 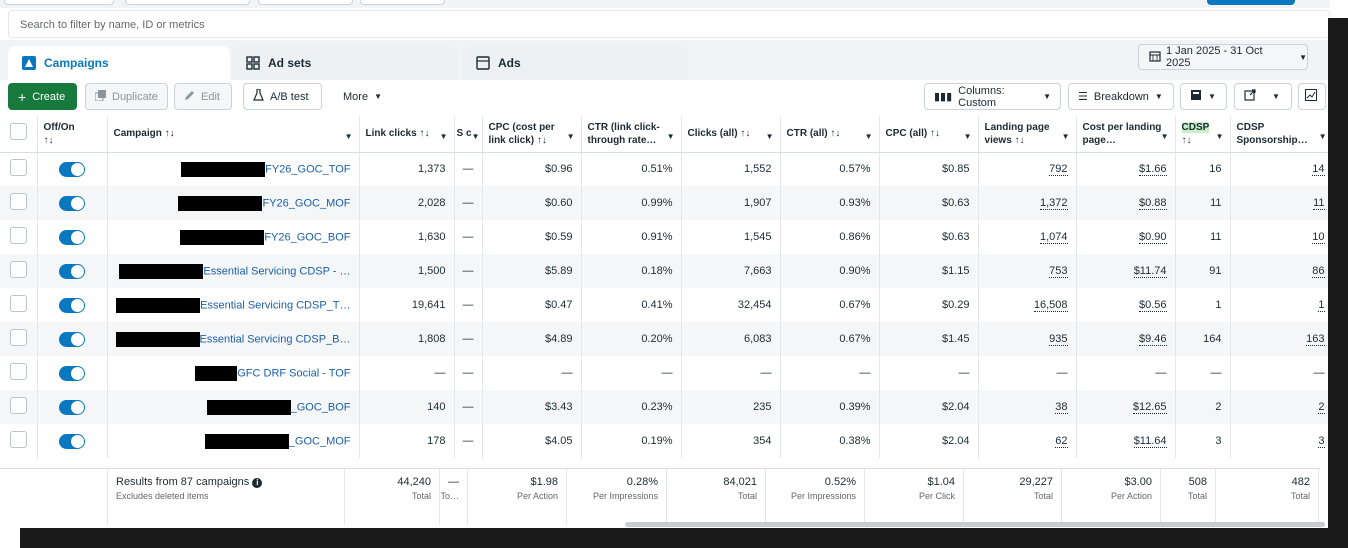 I want to click on col-header-clicks-all: Clicks (all) ↑↓ ▼, so click(x=731, y=134).